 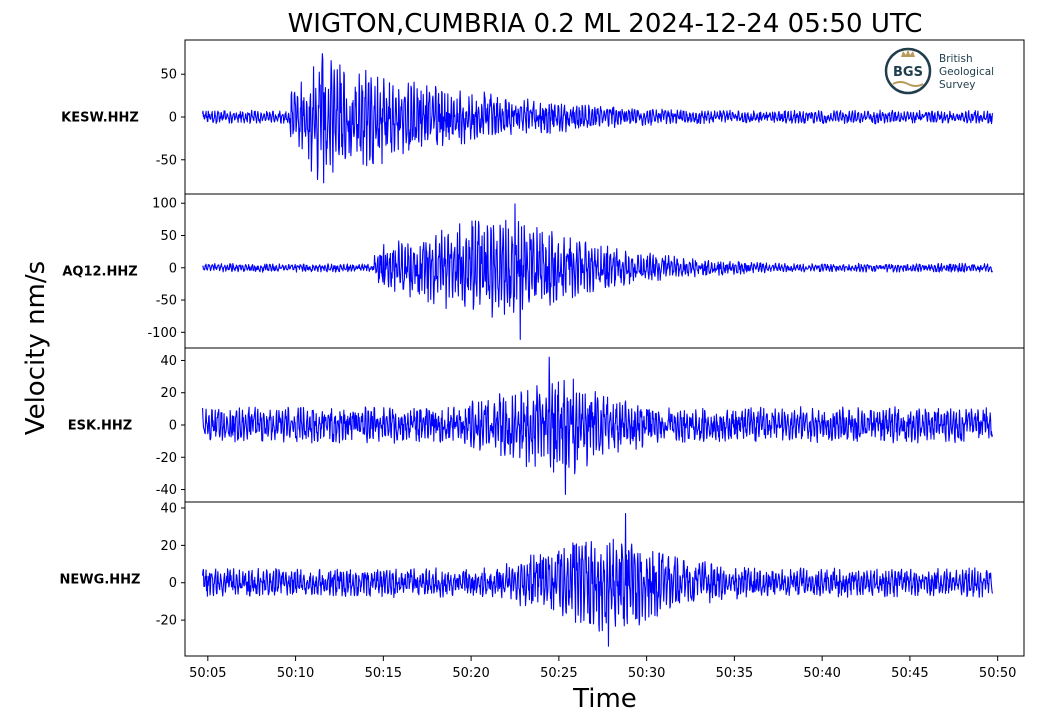 I want to click on y-tick-label: -100, so click(x=162, y=333).